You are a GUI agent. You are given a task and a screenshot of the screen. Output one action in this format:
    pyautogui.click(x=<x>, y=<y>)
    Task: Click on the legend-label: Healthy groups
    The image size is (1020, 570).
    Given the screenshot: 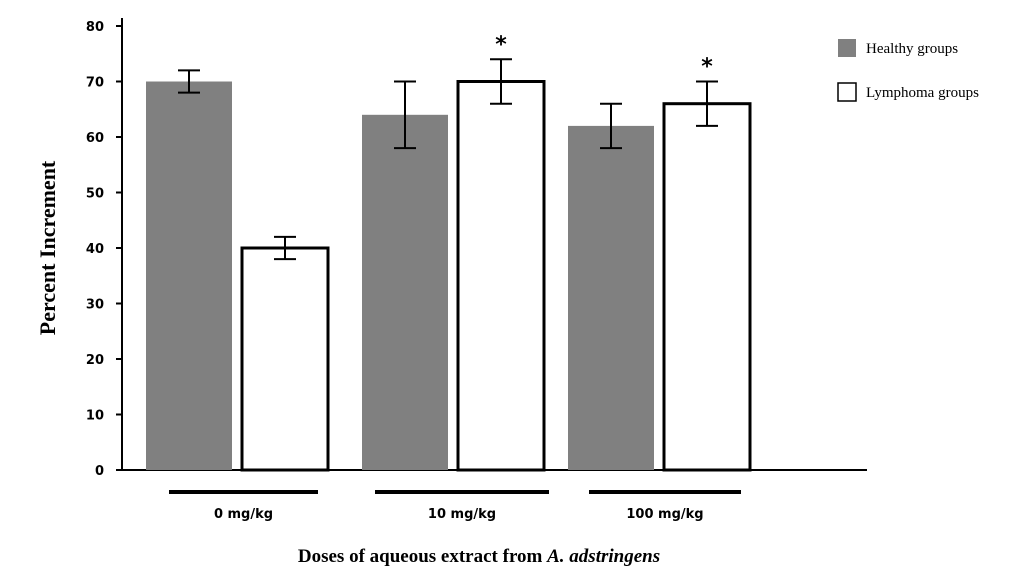 What is the action you would take?
    pyautogui.click(x=912, y=49)
    